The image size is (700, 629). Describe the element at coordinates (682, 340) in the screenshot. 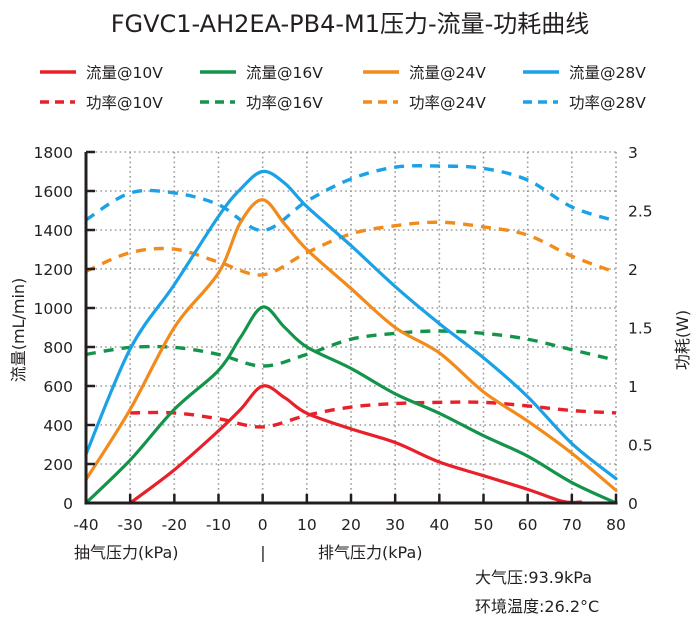

I see `y2-axis-label: 功耗(W)` at that location.